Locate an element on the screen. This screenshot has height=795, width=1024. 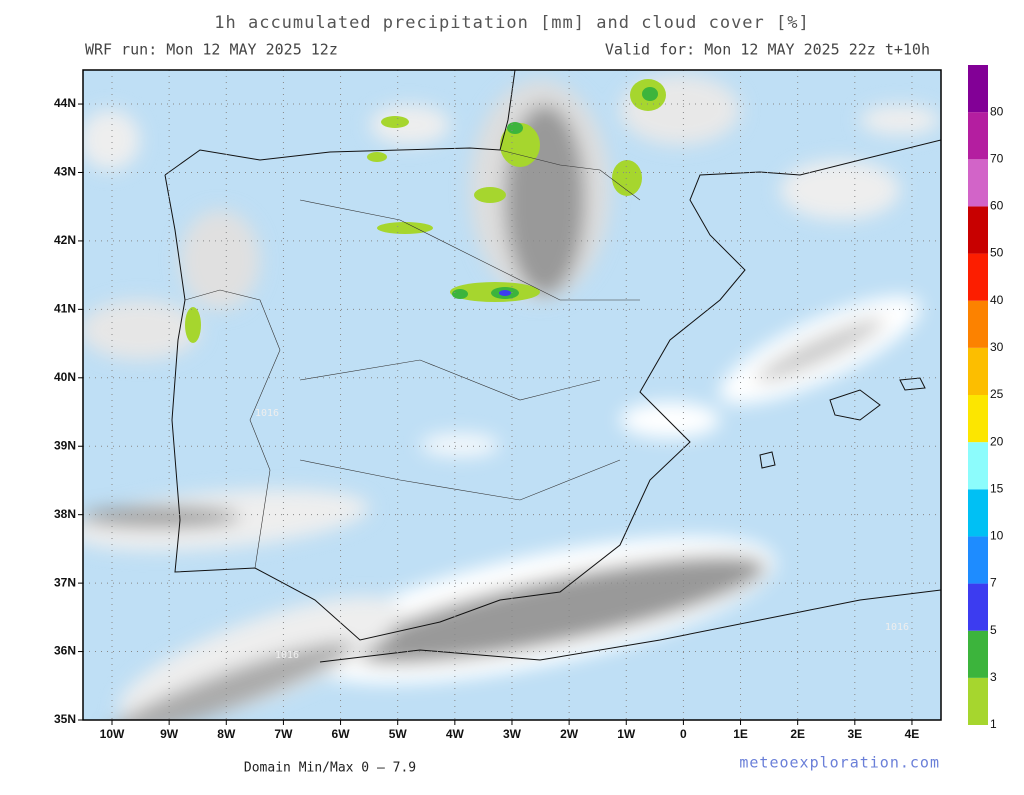
y-tick-label: 44N is located at coordinates (65, 103).